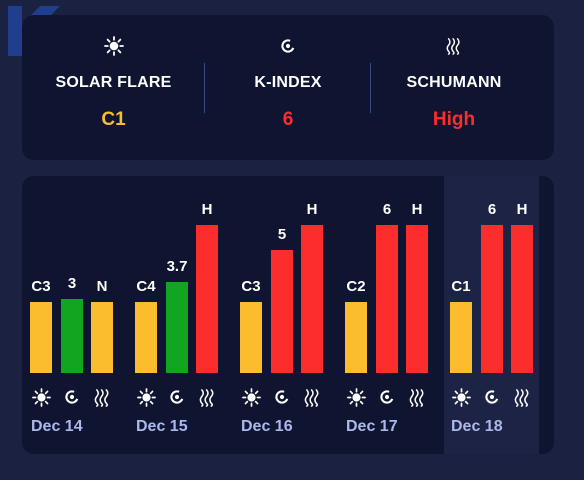  Describe the element at coordinates (288, 82) in the screenshot. I see `k-index-label: K-INDEX` at that location.